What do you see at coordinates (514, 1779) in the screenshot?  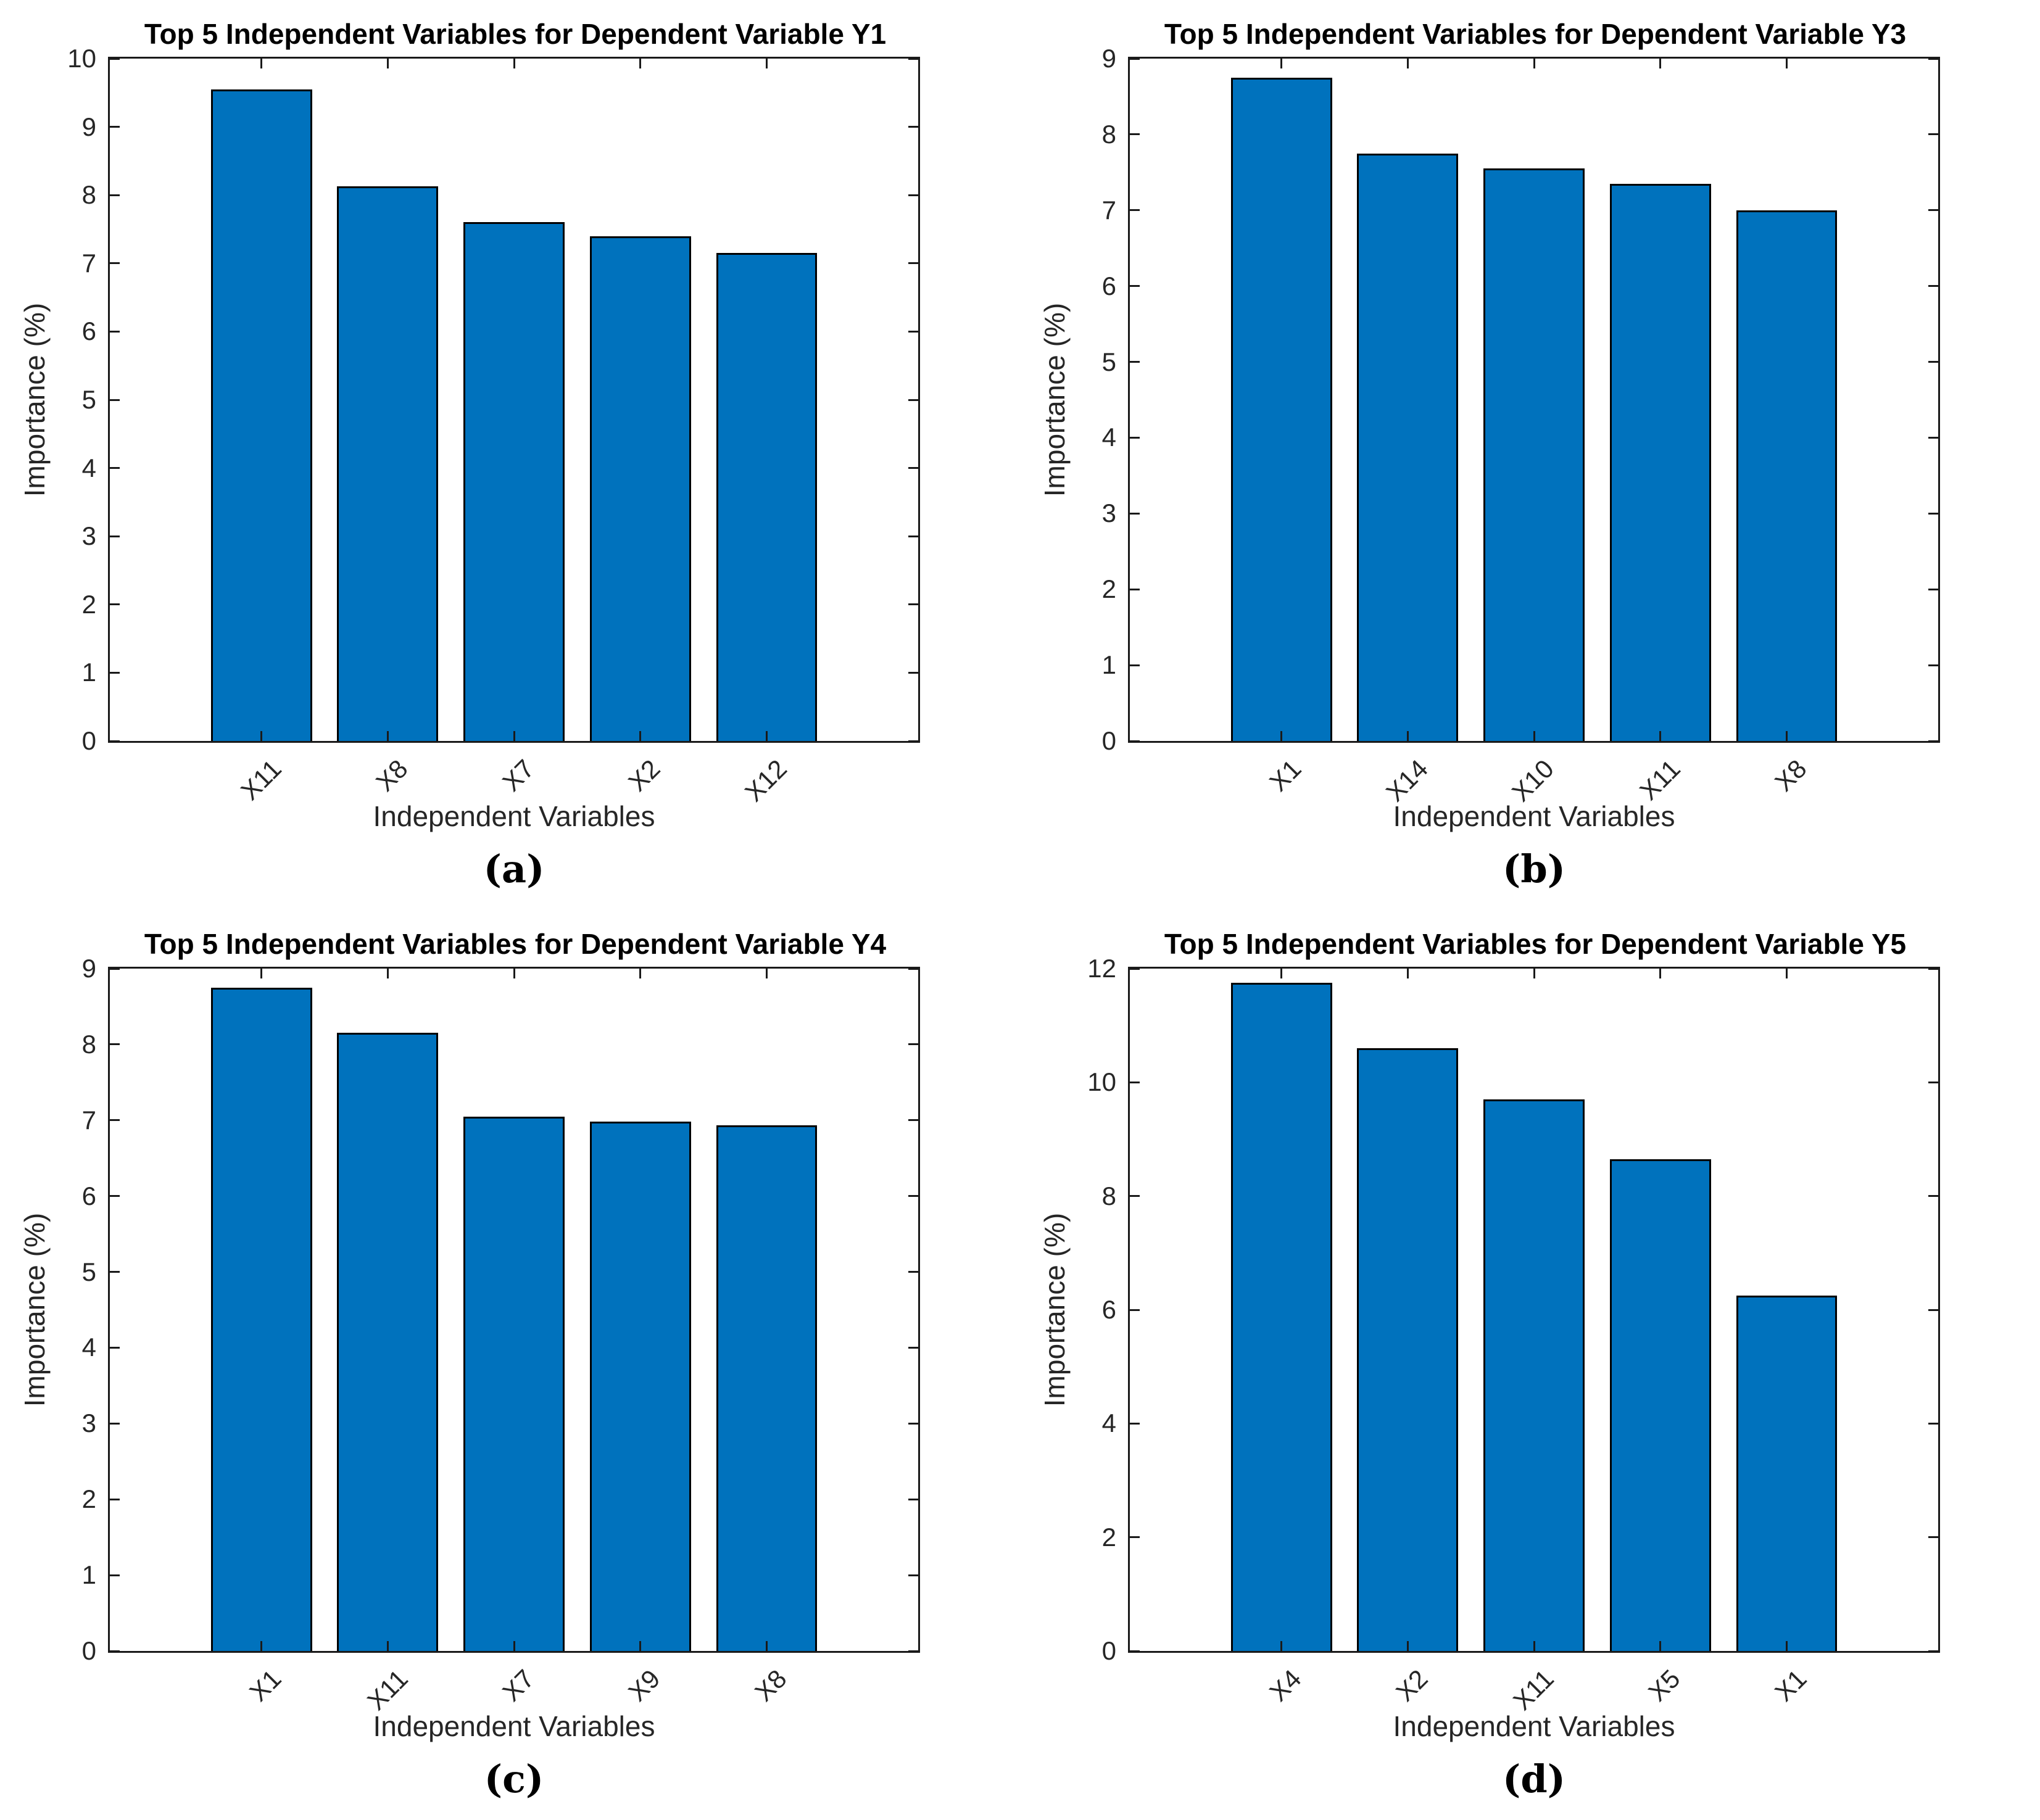 I see `subfigure-caption: (c)` at bounding box center [514, 1779].